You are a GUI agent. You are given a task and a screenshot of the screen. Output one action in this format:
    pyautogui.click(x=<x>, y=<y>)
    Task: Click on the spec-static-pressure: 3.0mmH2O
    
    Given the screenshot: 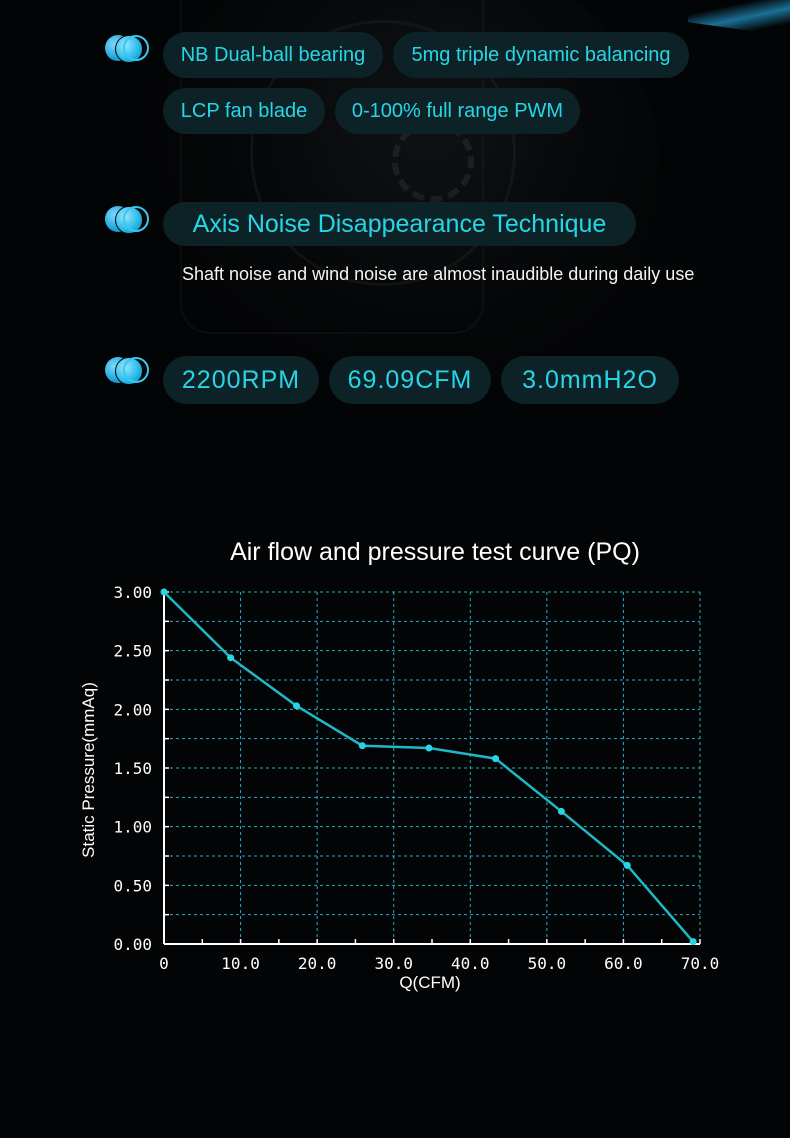 What is the action you would take?
    pyautogui.click(x=590, y=380)
    